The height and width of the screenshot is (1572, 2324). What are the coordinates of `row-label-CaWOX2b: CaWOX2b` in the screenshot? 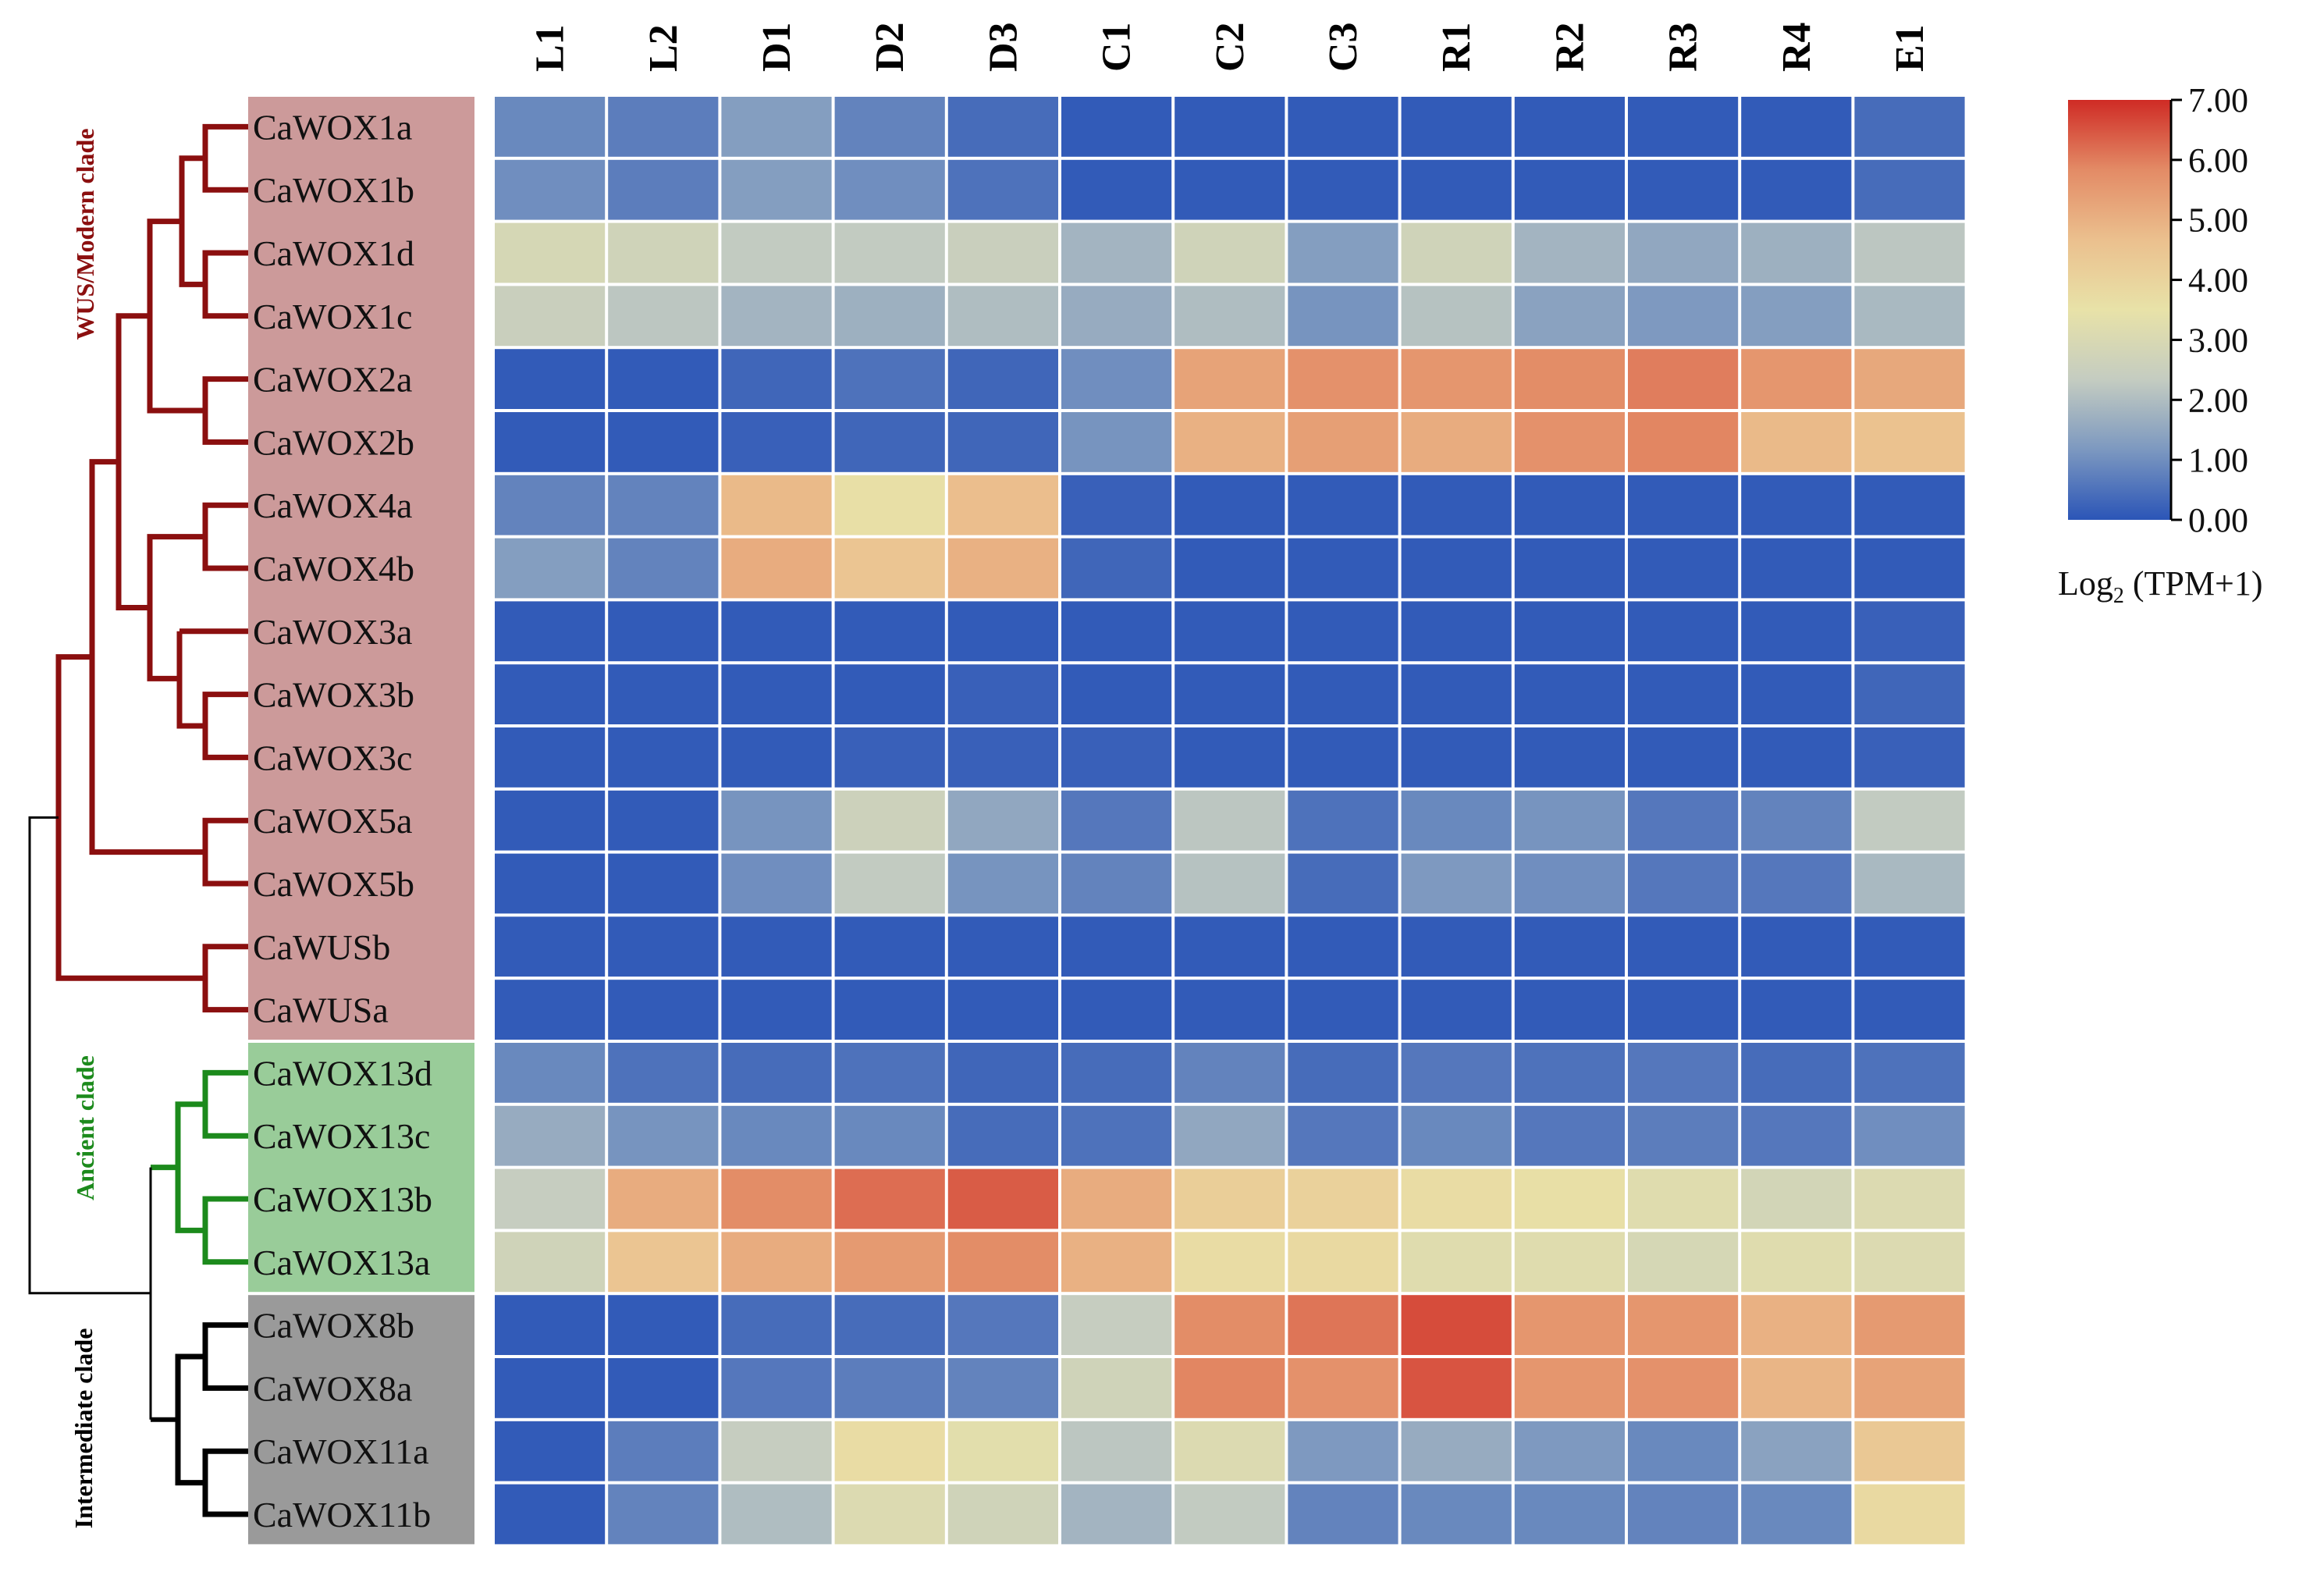 It's located at (334, 442).